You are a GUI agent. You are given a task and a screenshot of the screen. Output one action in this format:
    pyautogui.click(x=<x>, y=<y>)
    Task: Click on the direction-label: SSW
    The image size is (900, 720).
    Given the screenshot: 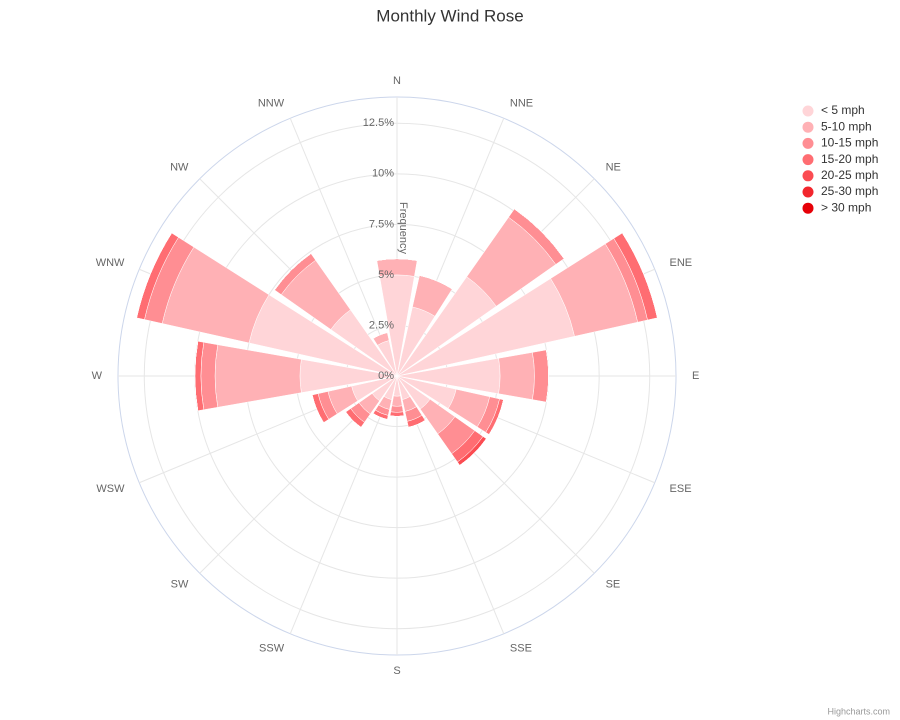 What is the action you would take?
    pyautogui.click(x=272, y=648)
    